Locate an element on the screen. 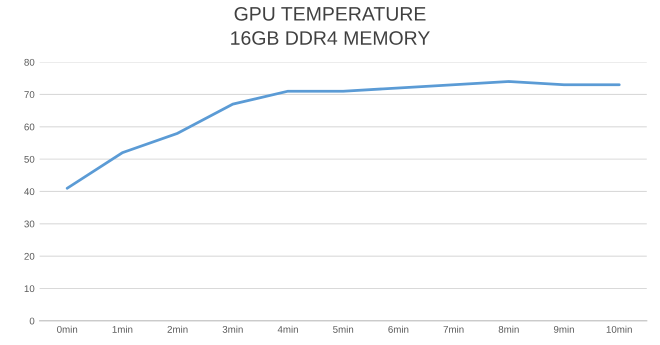 This screenshot has width=660, height=345. x-tick-label: 3min is located at coordinates (232, 329).